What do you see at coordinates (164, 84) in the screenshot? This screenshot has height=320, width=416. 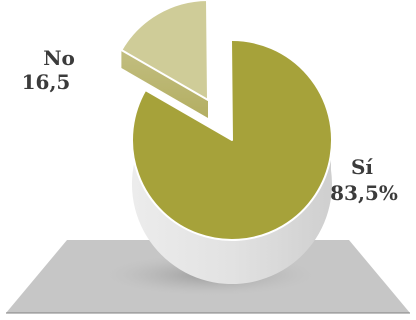 I see `slice-no-side` at bounding box center [164, 84].